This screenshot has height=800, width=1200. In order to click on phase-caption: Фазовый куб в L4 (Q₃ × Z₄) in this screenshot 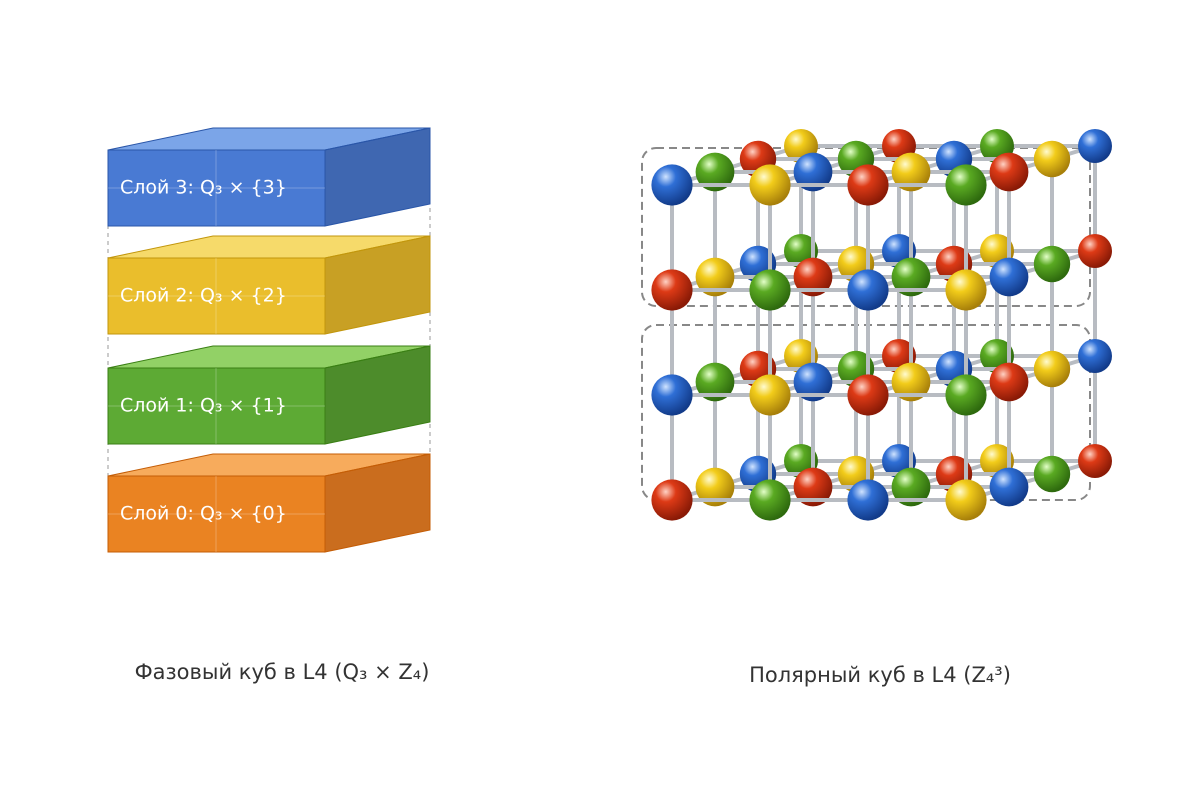, I will do `click(282, 672)`.